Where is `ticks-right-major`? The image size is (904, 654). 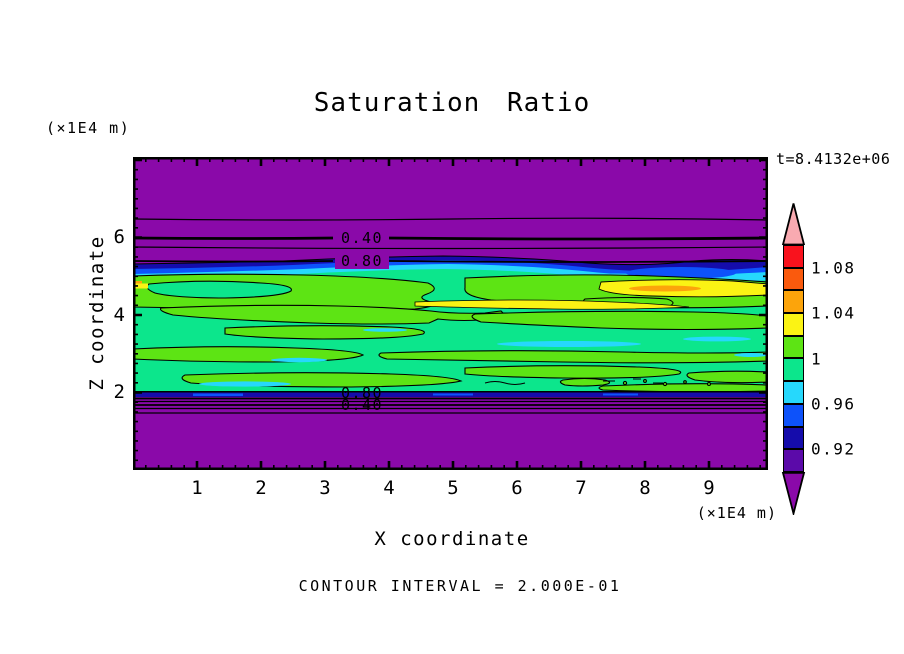
ticks-right-major is located at coordinates (763, 276).